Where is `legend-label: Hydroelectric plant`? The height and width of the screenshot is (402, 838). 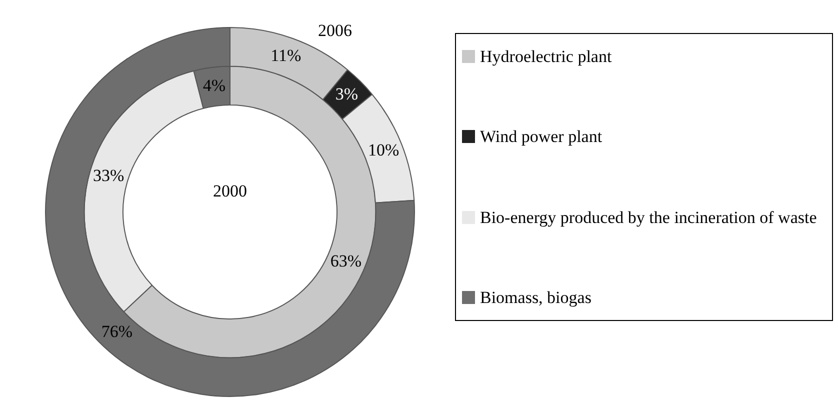
legend-label: Hydroelectric plant is located at coordinates (546, 56).